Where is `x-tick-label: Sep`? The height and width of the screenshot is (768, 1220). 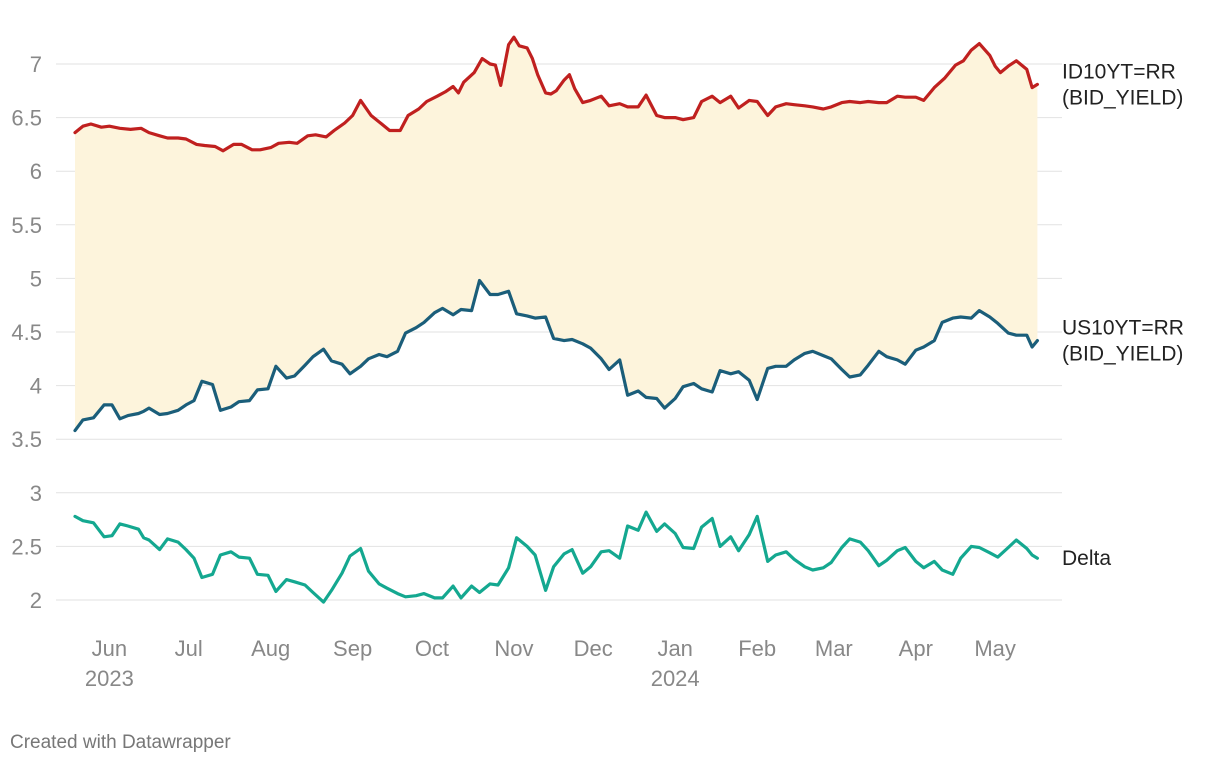
x-tick-label: Sep is located at coordinates (352, 648).